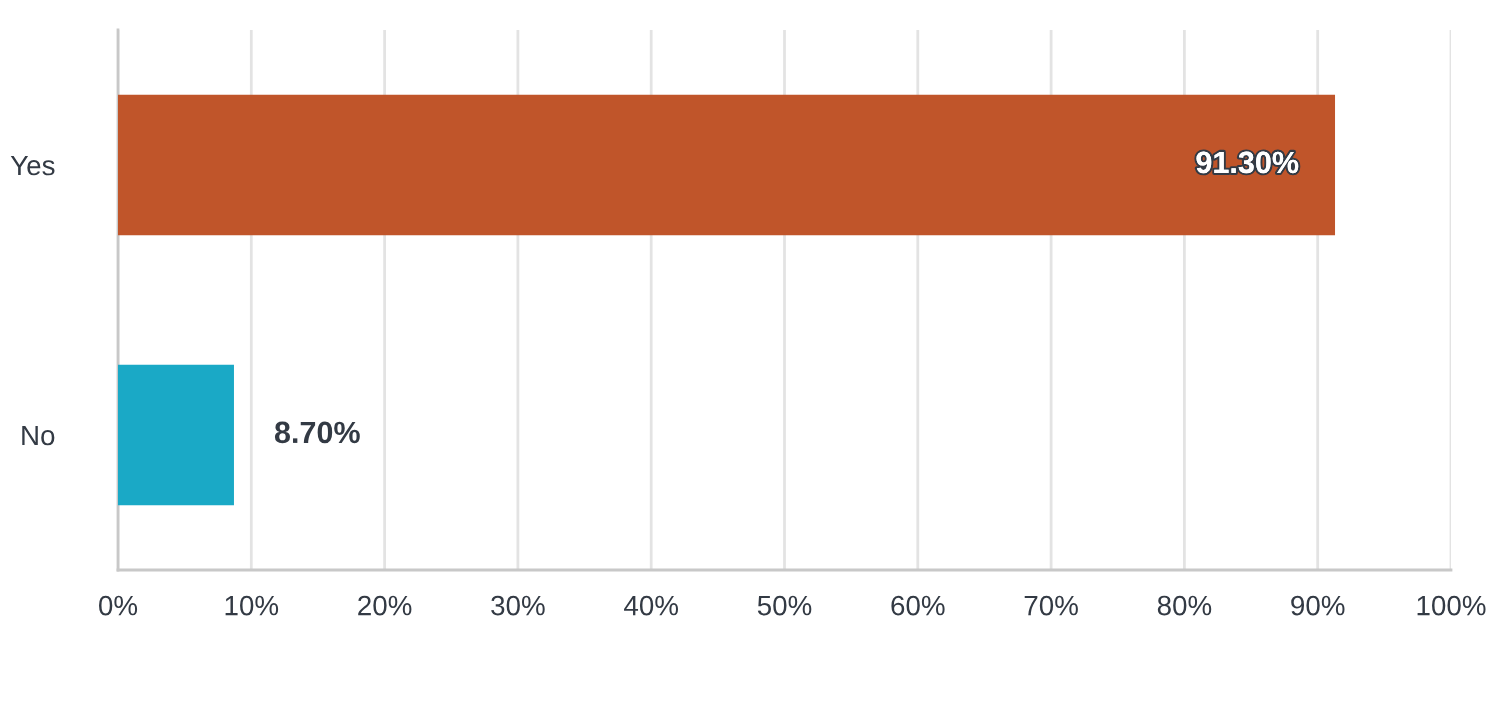  What do you see at coordinates (118, 605) in the screenshot?
I see `x-tick-label: 0%` at bounding box center [118, 605].